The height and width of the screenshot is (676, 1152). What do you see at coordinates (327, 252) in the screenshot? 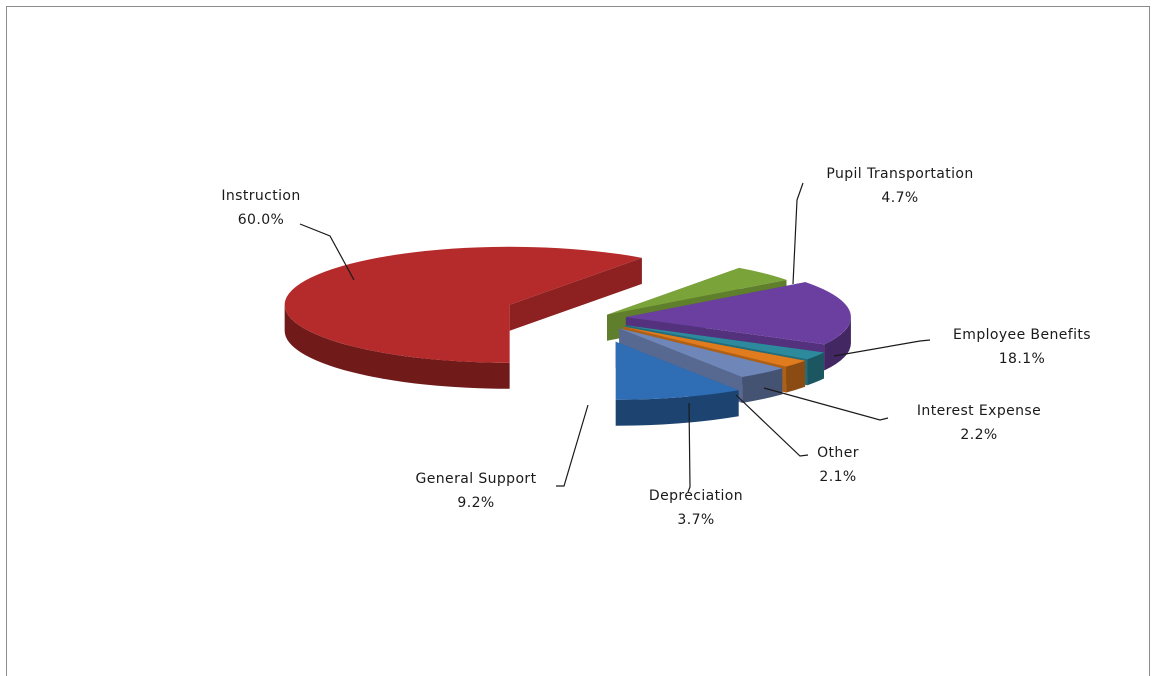
I see `leader-line-instruction` at bounding box center [327, 252].